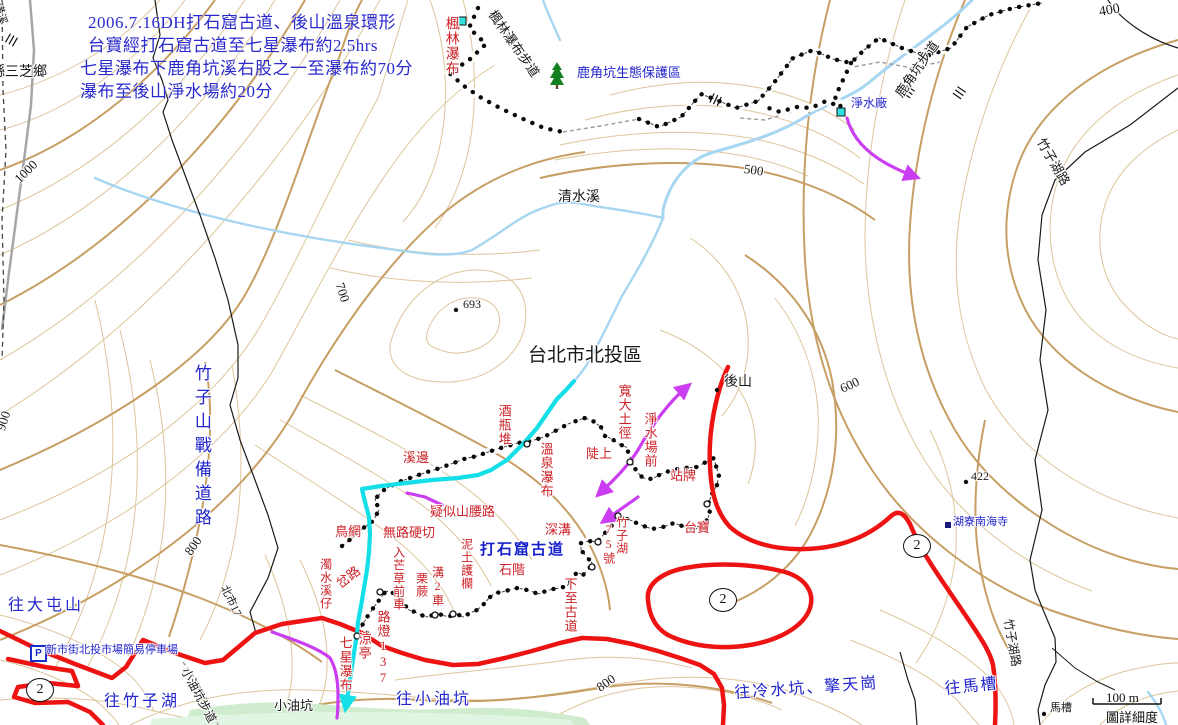 The height and width of the screenshot is (725, 1178). What do you see at coordinates (348, 531) in the screenshot?
I see `map-label: 鳥網` at bounding box center [348, 531].